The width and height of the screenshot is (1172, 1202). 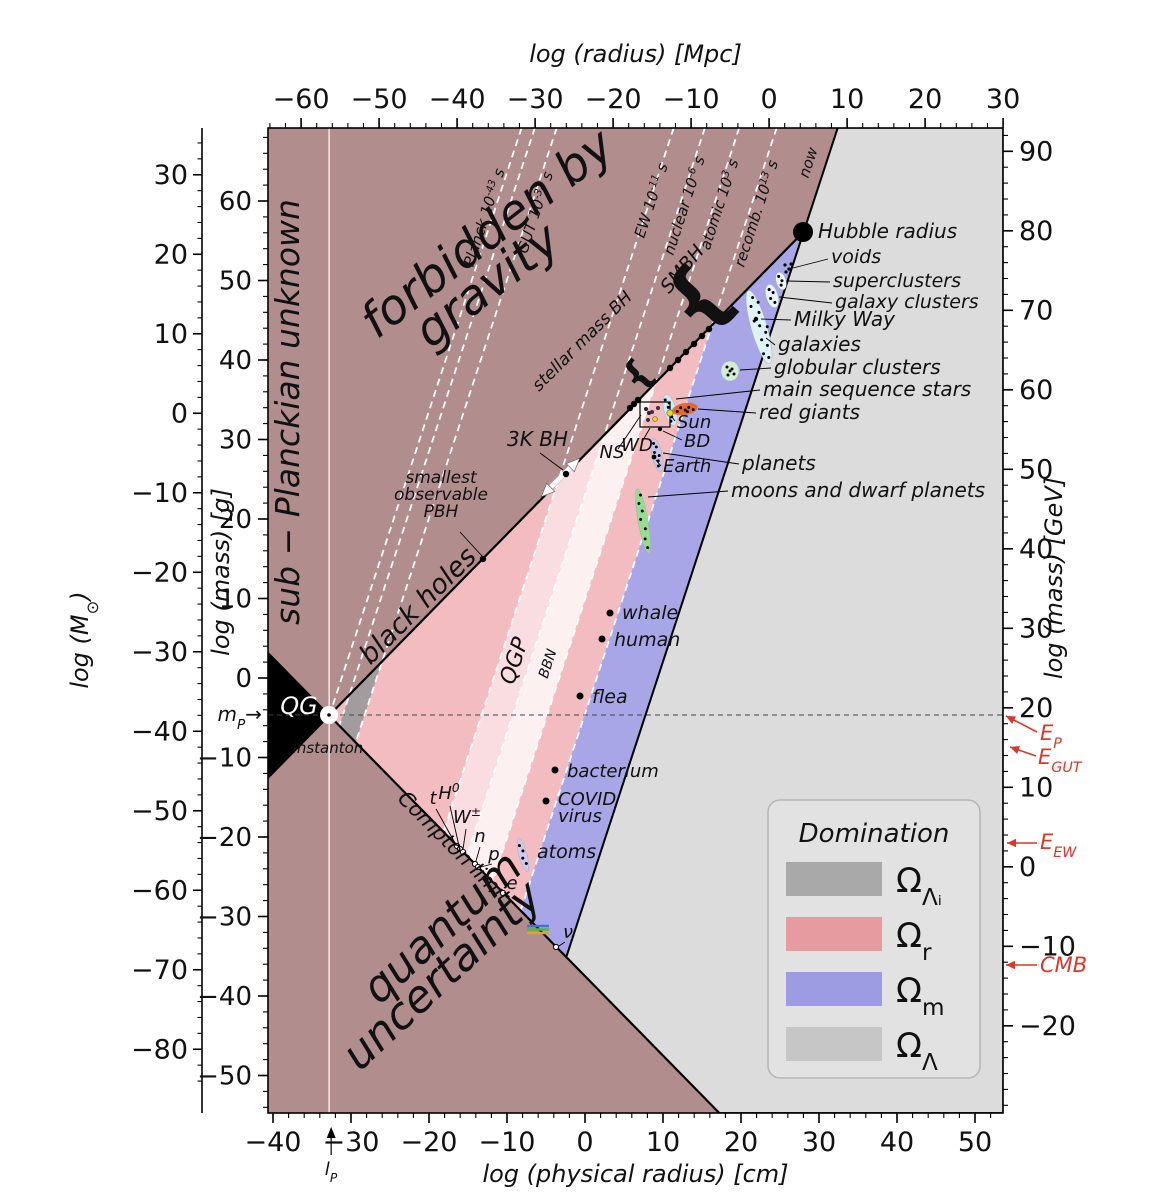 I want to click on top-tick-label: −40, so click(x=457, y=99).